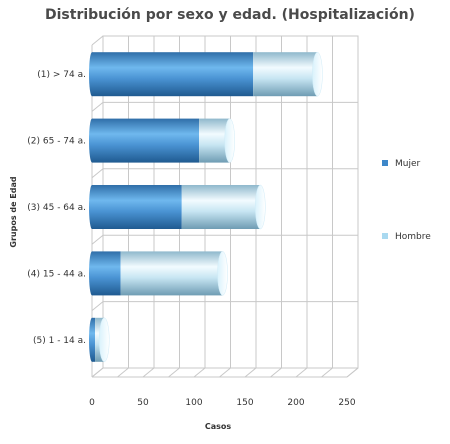 Image resolution: width=450 pixels, height=444 pixels. I want to click on x-tick-label: 250, so click(346, 403).